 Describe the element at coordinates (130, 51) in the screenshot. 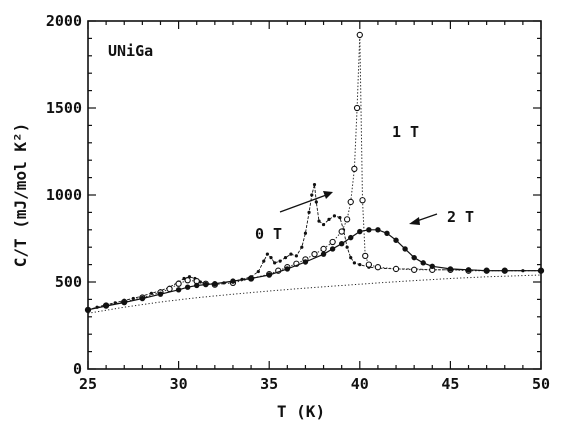

I see `sample-label: UNiGa` at that location.